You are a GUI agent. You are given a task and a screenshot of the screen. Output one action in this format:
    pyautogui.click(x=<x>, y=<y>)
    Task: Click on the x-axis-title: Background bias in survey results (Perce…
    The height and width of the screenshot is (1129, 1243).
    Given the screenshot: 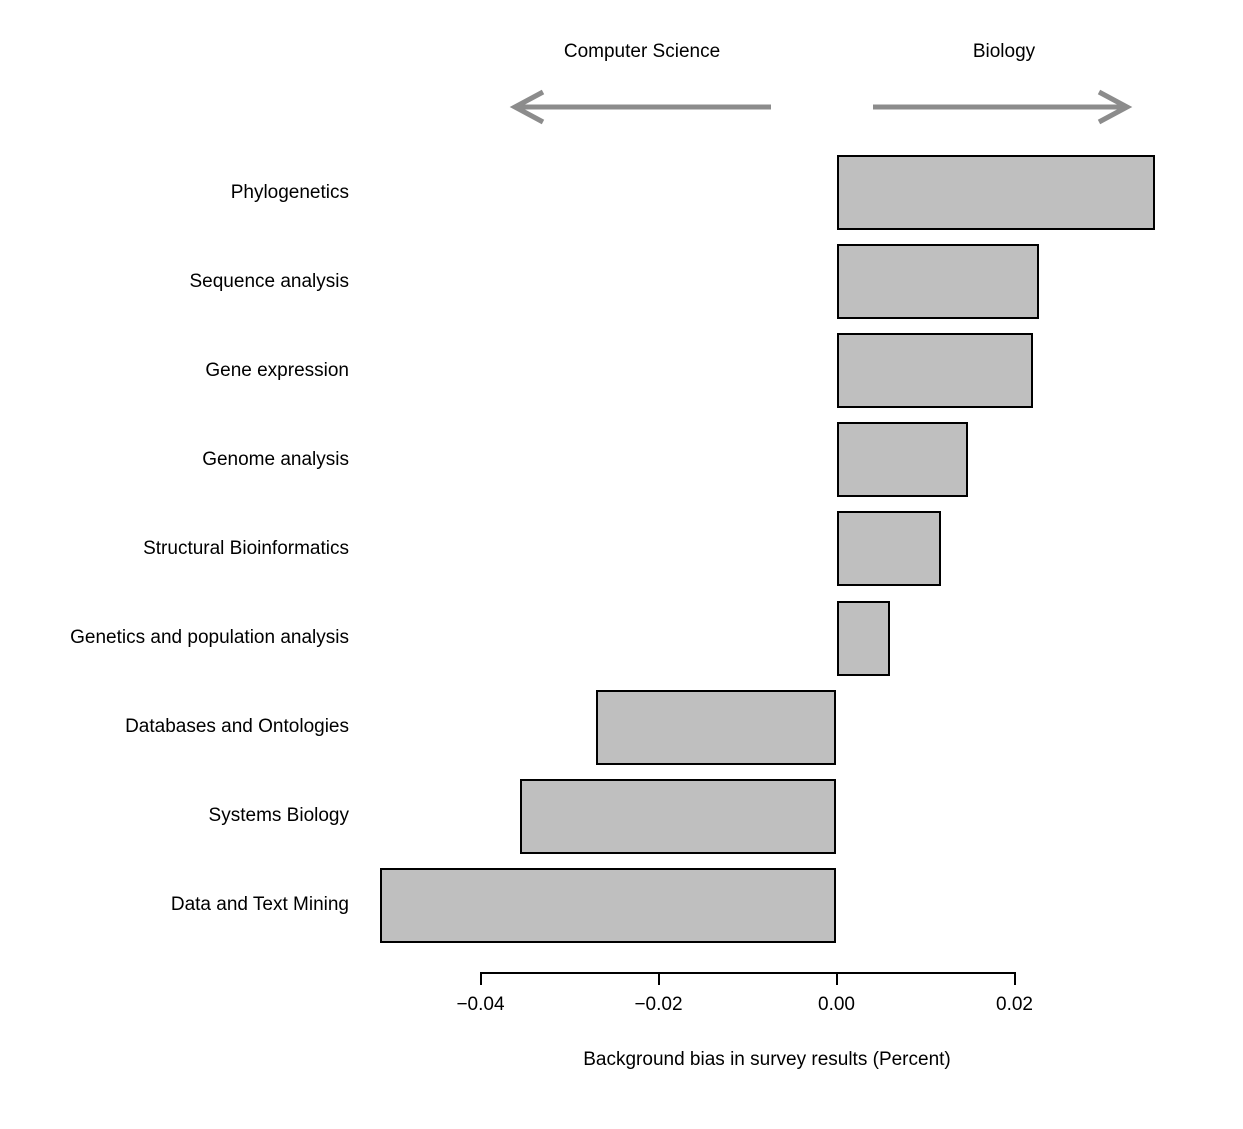 What is the action you would take?
    pyautogui.click(x=767, y=1059)
    